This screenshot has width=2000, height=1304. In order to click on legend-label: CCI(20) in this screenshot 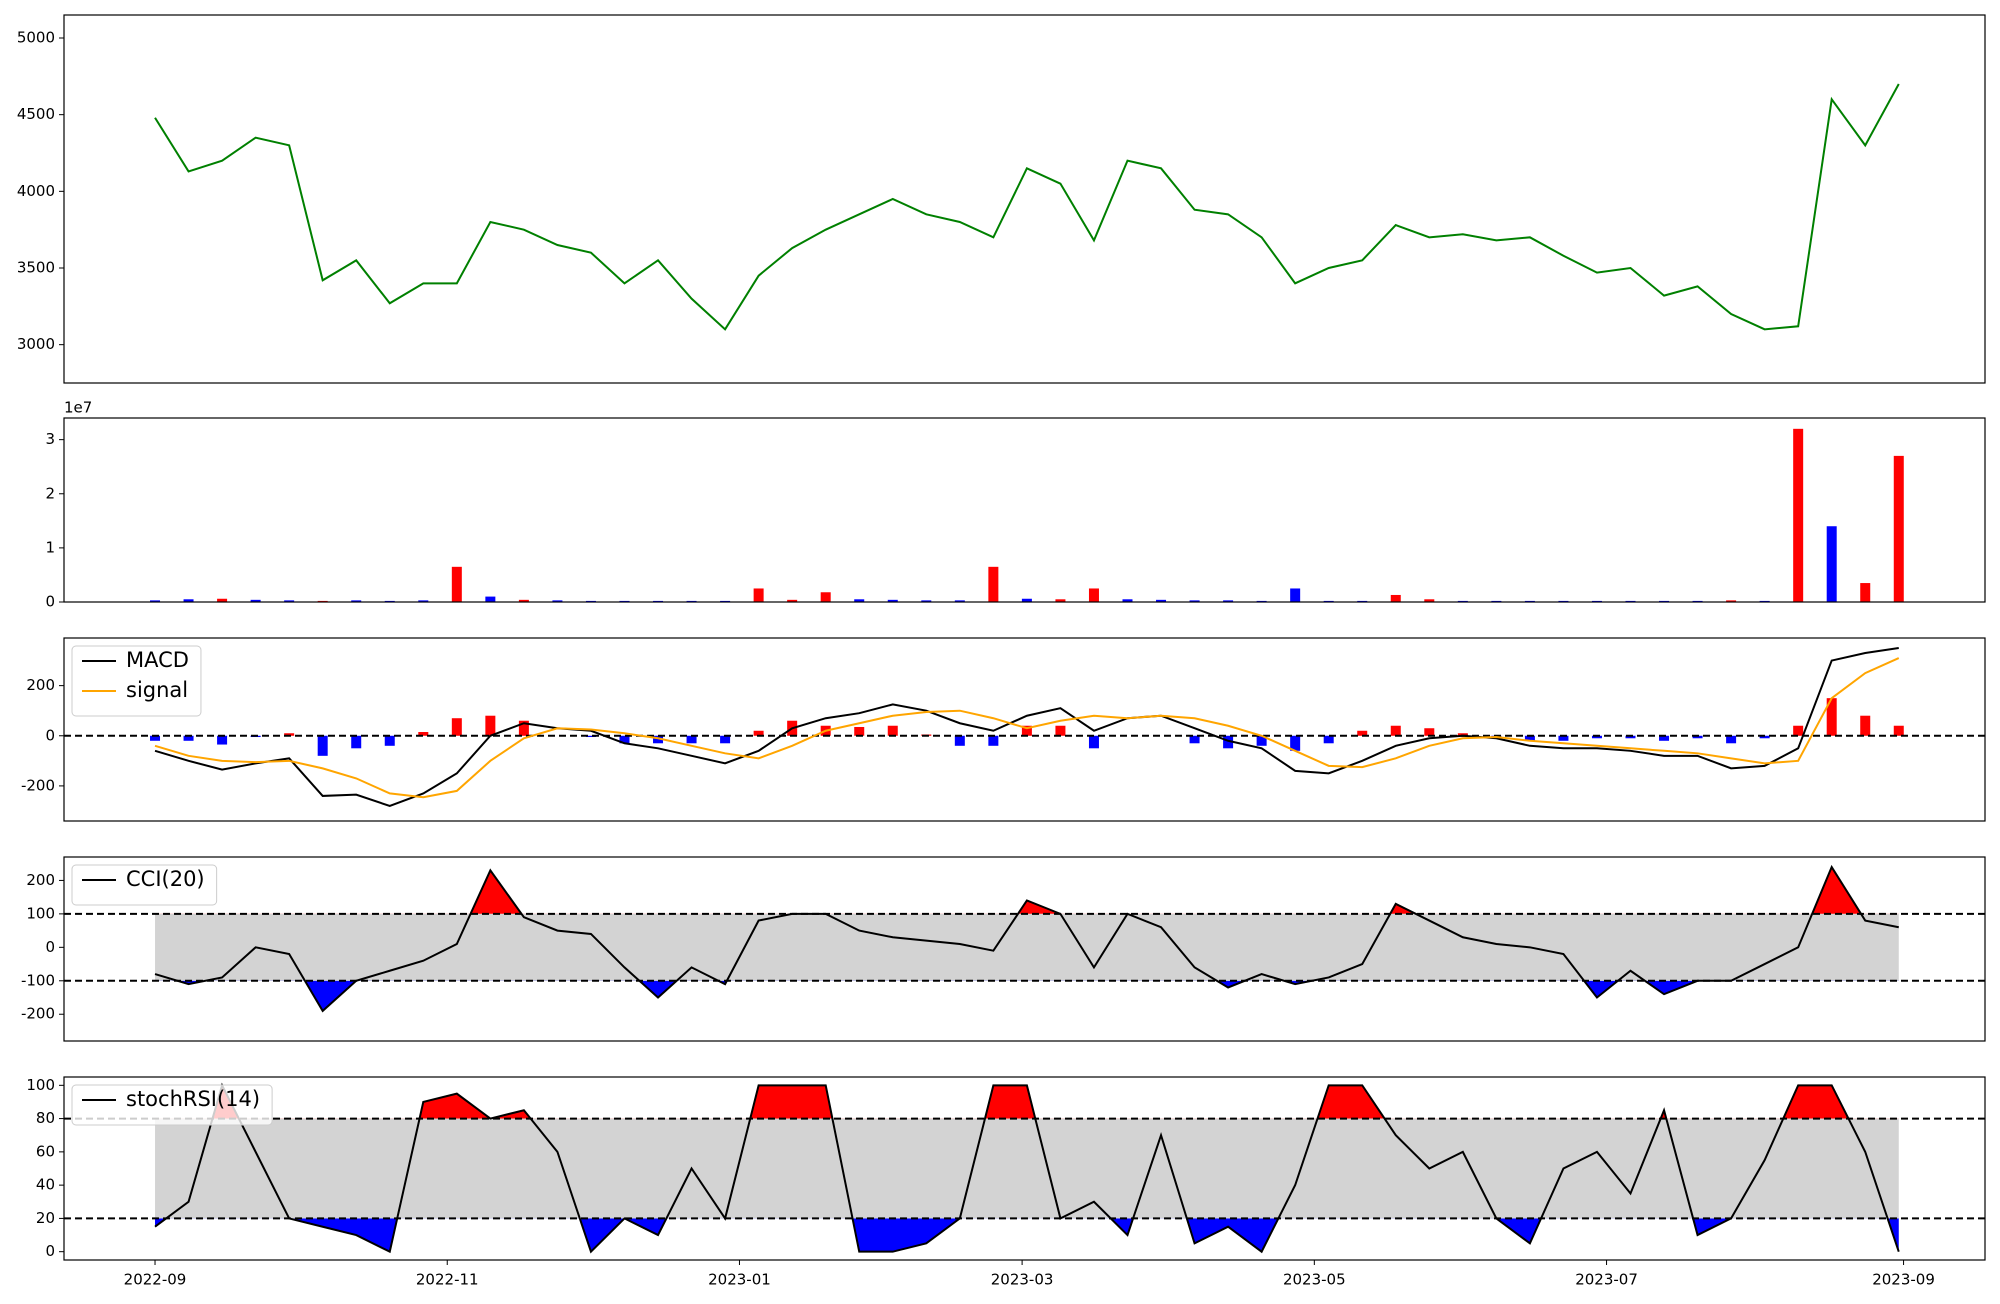, I will do `click(165, 879)`.